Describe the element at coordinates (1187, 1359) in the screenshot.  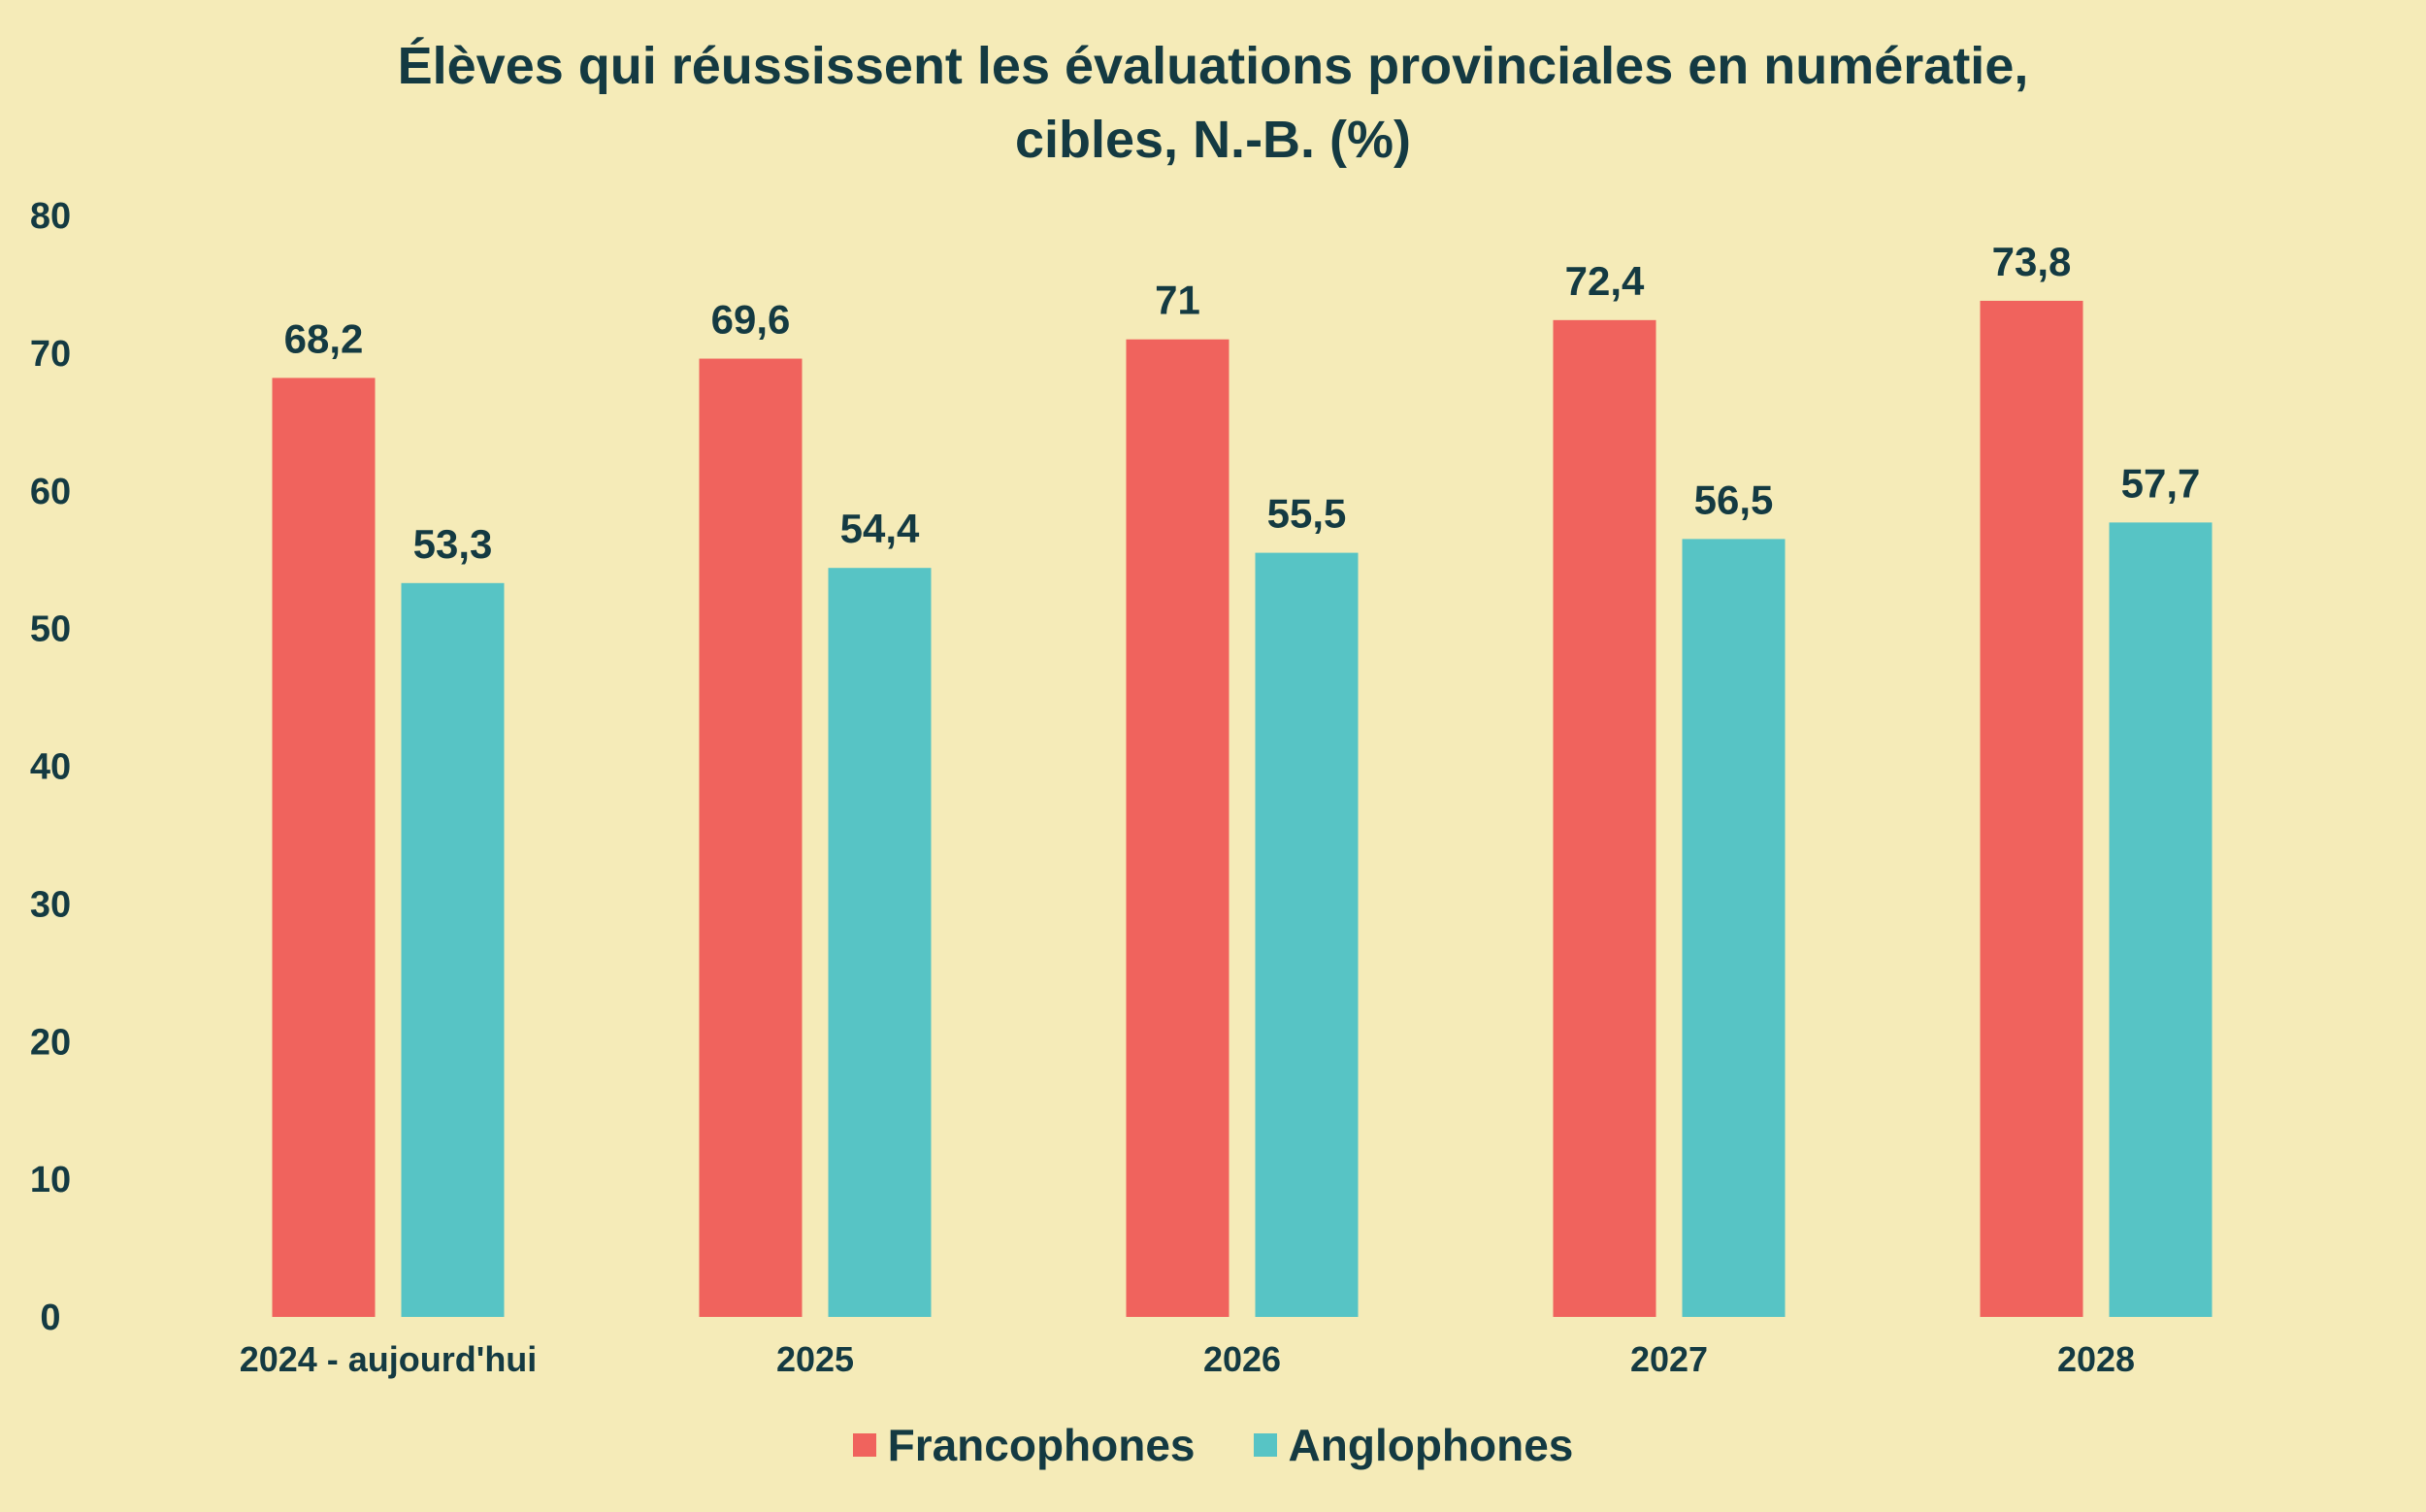
I see `x-axis: 2024 - aujourd'hui 2025 2026 2027 2028` at that location.